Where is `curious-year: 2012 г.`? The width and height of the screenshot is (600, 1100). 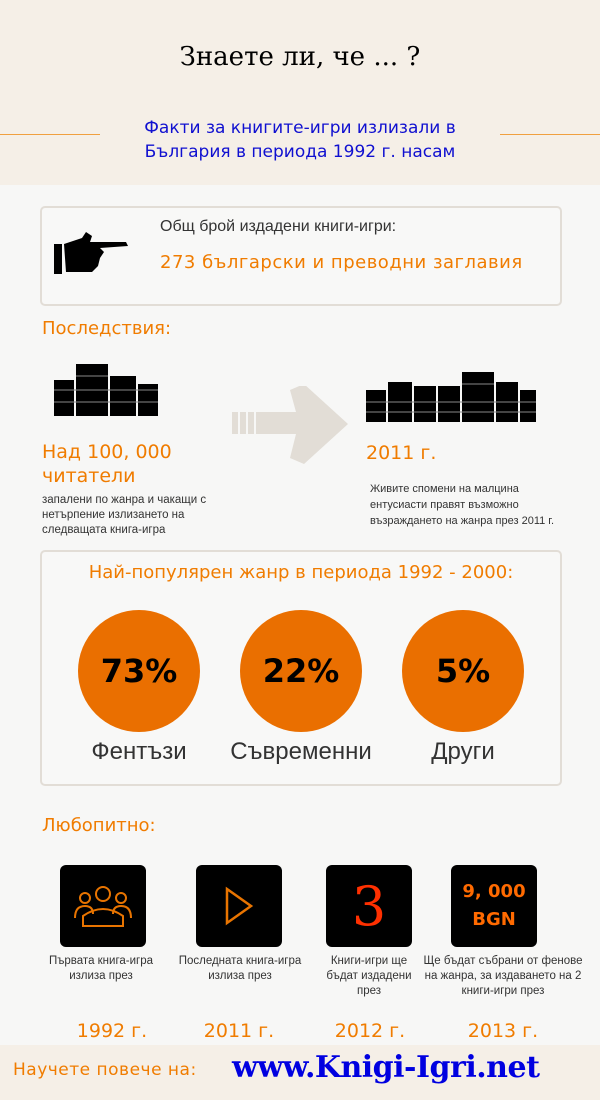
curious-year: 2012 г. is located at coordinates (370, 1031).